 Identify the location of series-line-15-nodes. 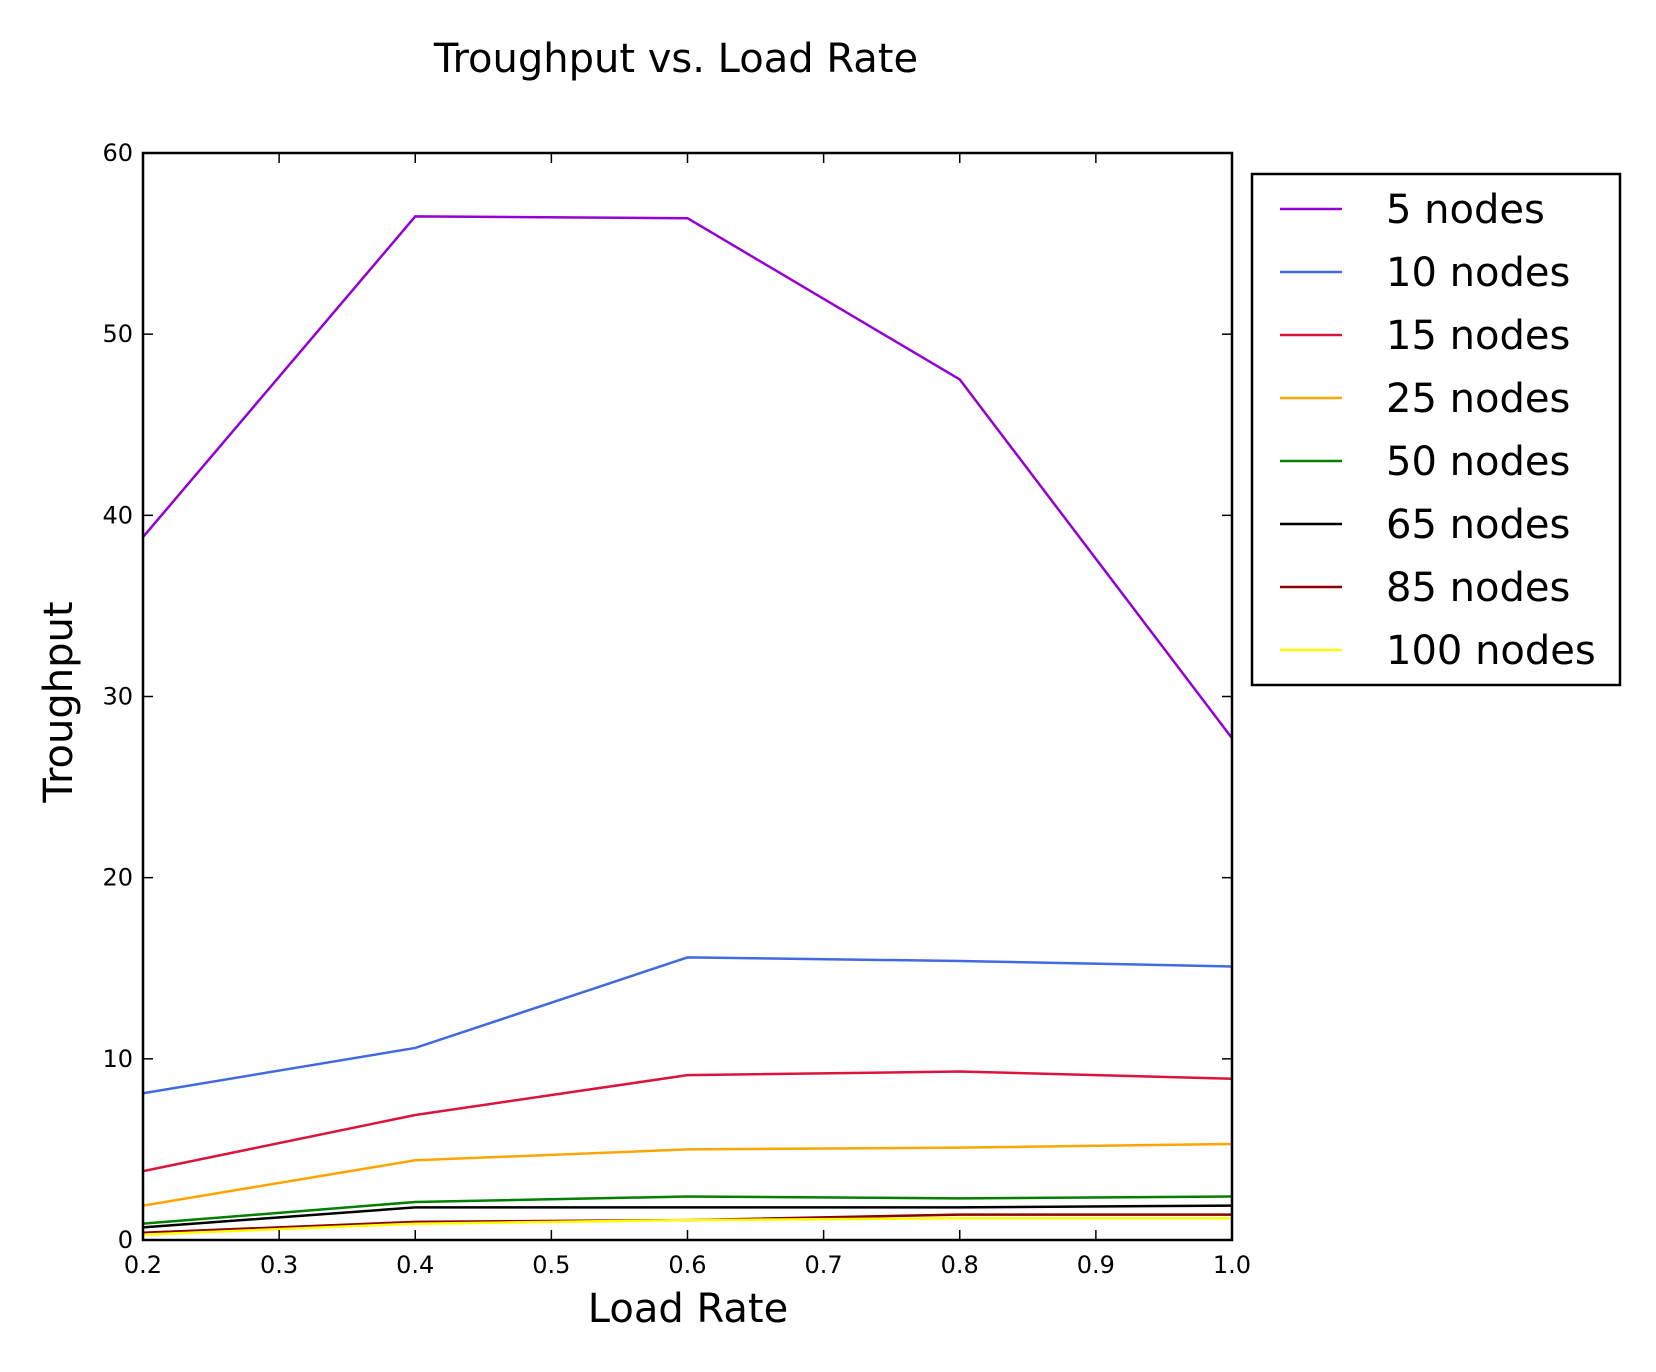
(687, 1121).